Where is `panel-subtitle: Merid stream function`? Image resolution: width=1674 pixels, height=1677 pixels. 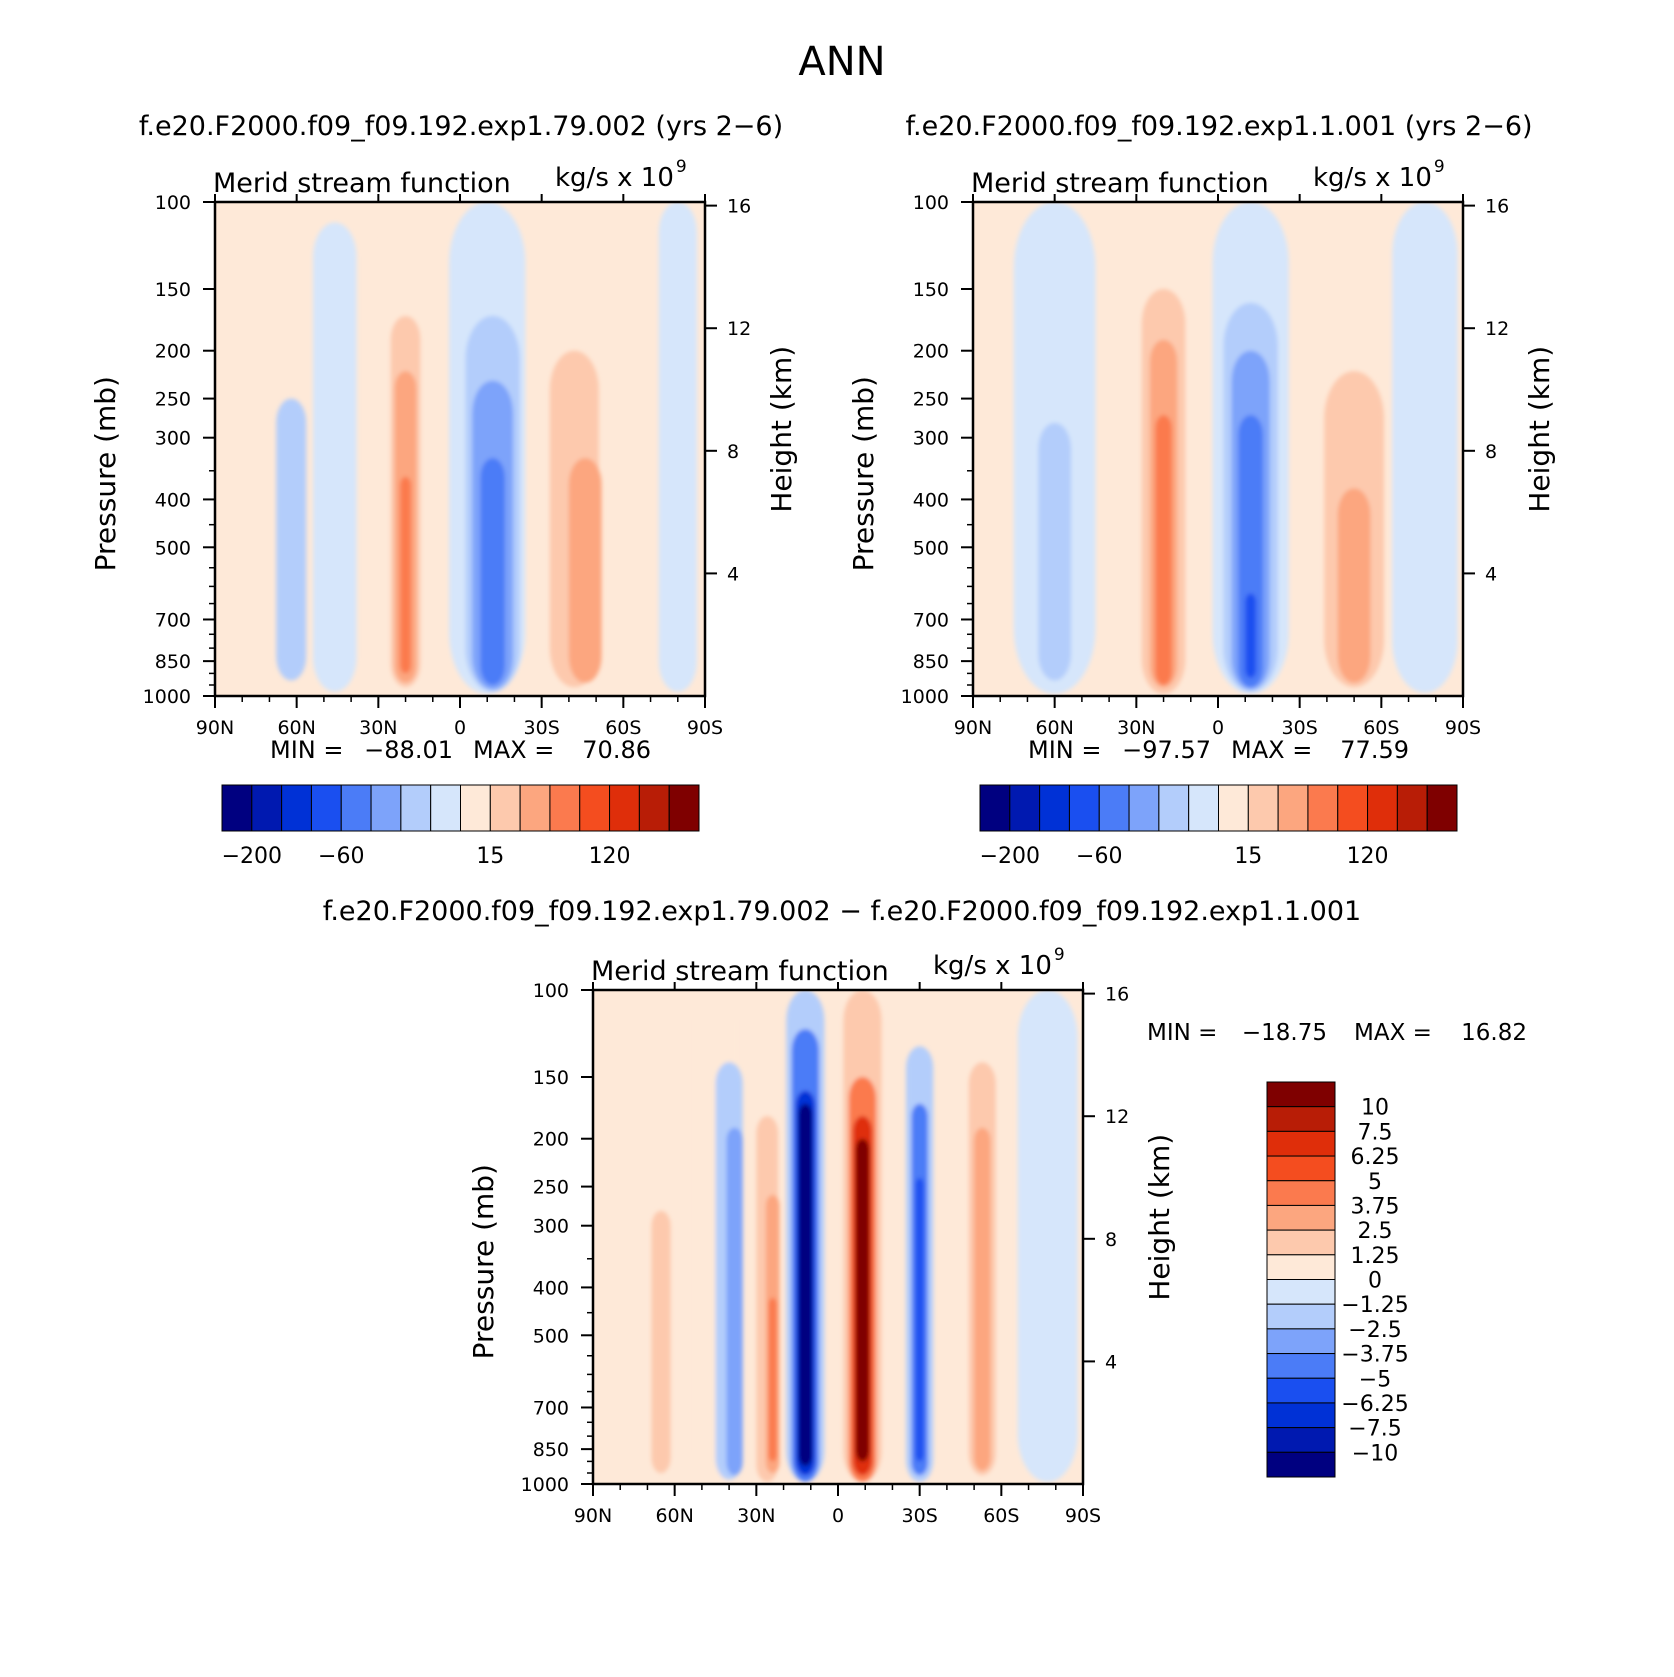 panel-subtitle: Merid stream function is located at coordinates (362, 183).